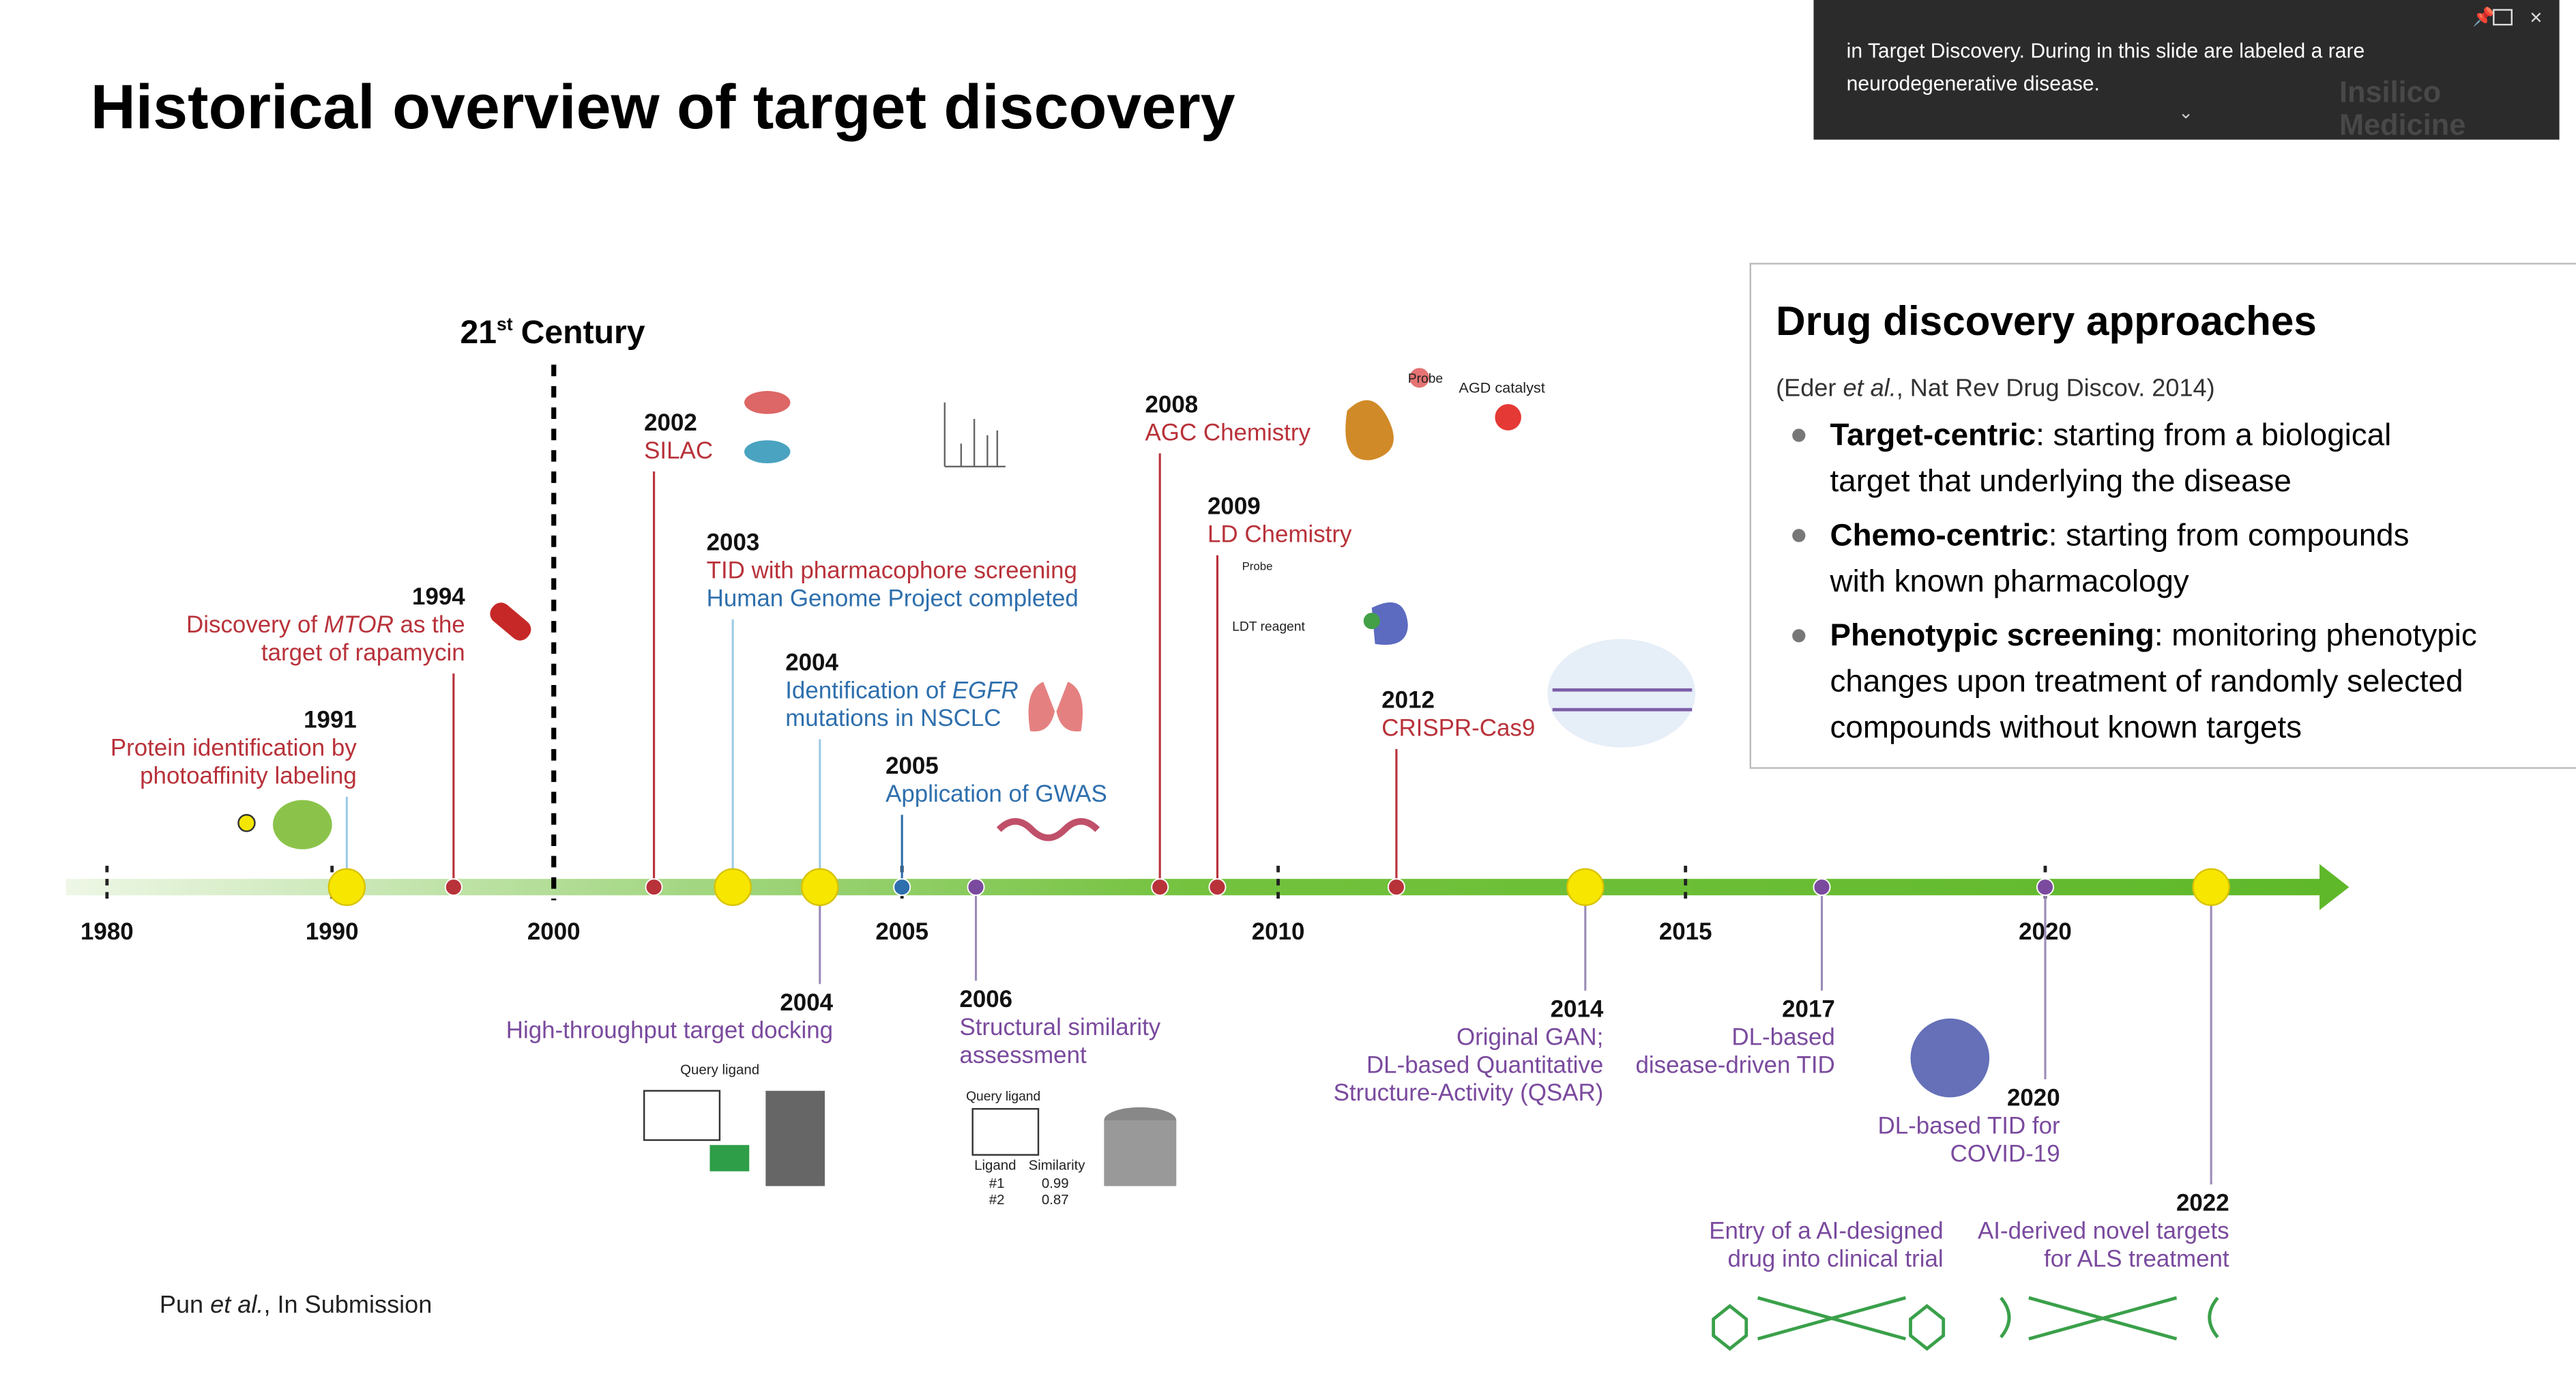  I want to click on approach-text: compounds without known targets, so click(2066, 727).